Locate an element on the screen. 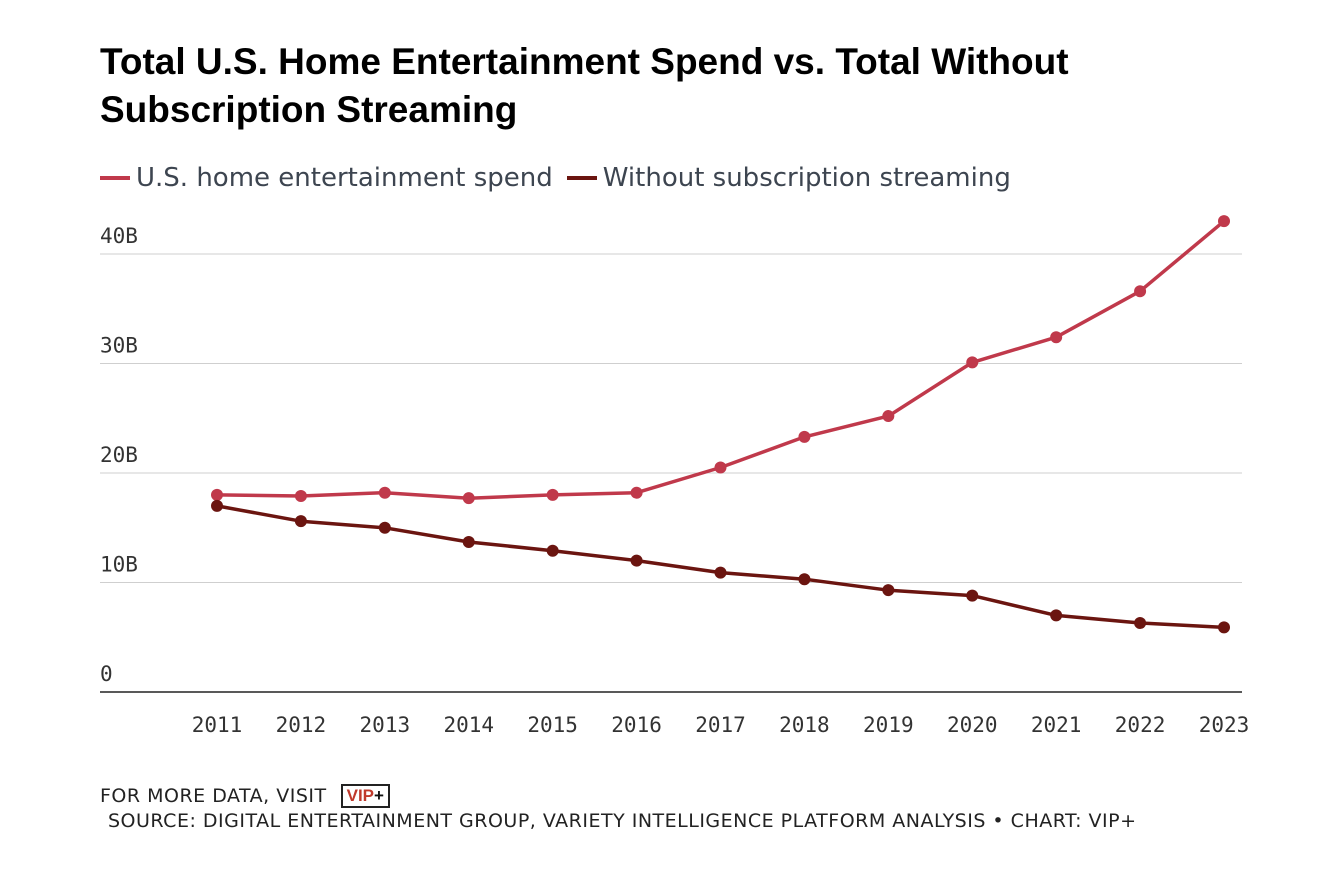 This screenshot has height=876, width=1332. x-tick-label: 2017 is located at coordinates (720, 725).